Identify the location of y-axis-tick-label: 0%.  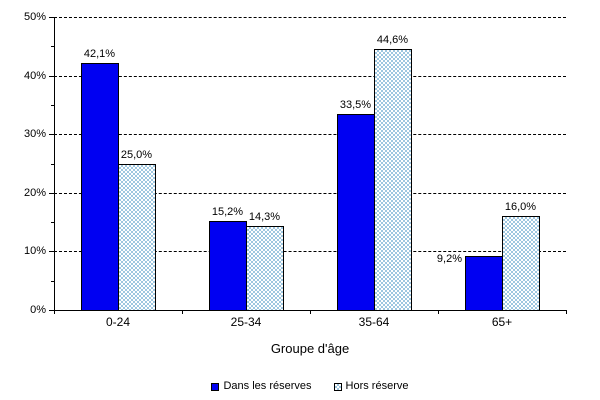
(38, 310).